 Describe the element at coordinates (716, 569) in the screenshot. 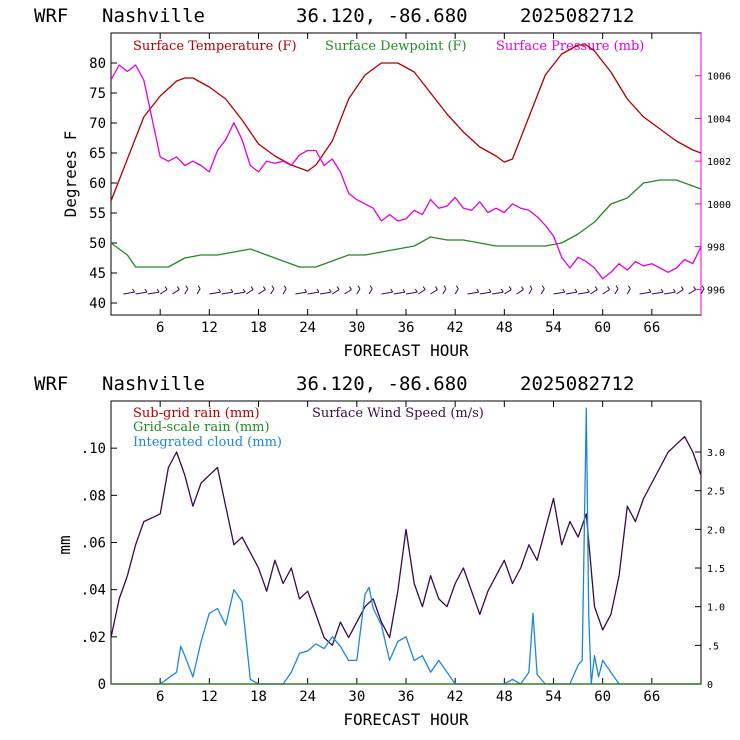

I see `y2-tick-label: 1.5` at that location.